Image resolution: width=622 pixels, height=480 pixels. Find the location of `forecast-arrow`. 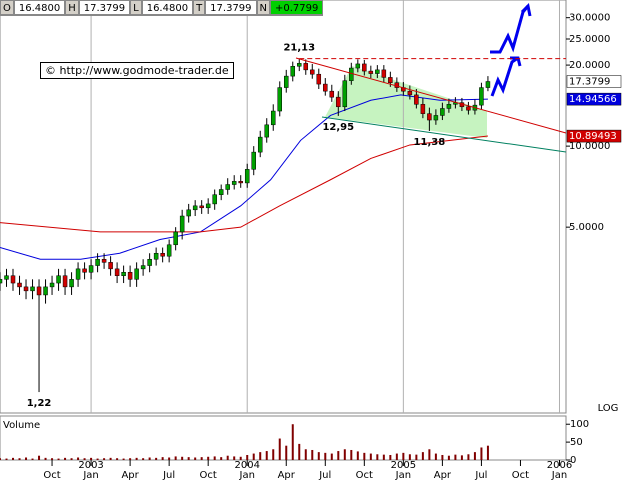

forecast-arrow is located at coordinates (504, 76).